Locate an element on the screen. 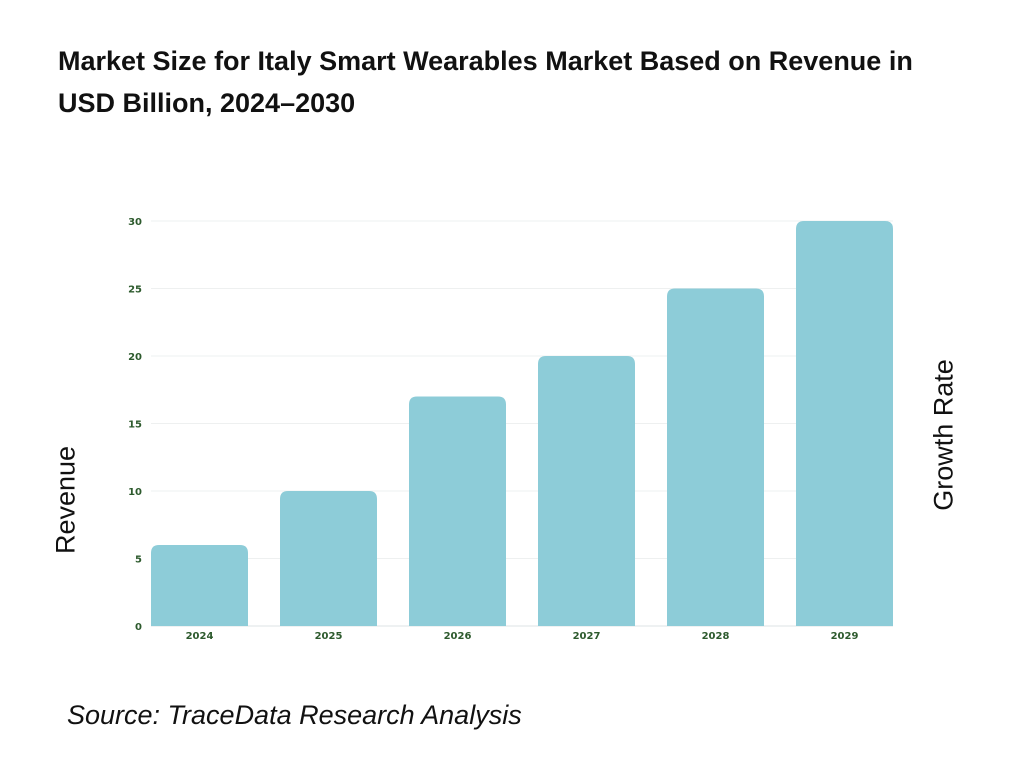 This screenshot has width=1024, height=768. x-tick-label: 2029 is located at coordinates (845, 636).